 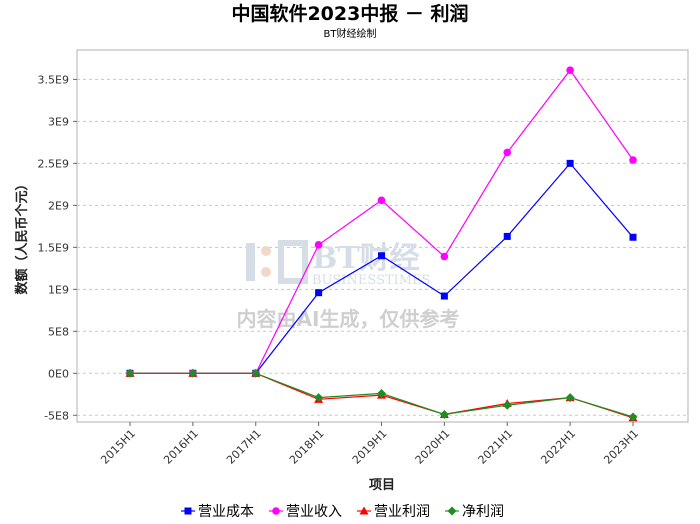 I want to click on x-tick-label: 2023H1, so click(x=621, y=447).